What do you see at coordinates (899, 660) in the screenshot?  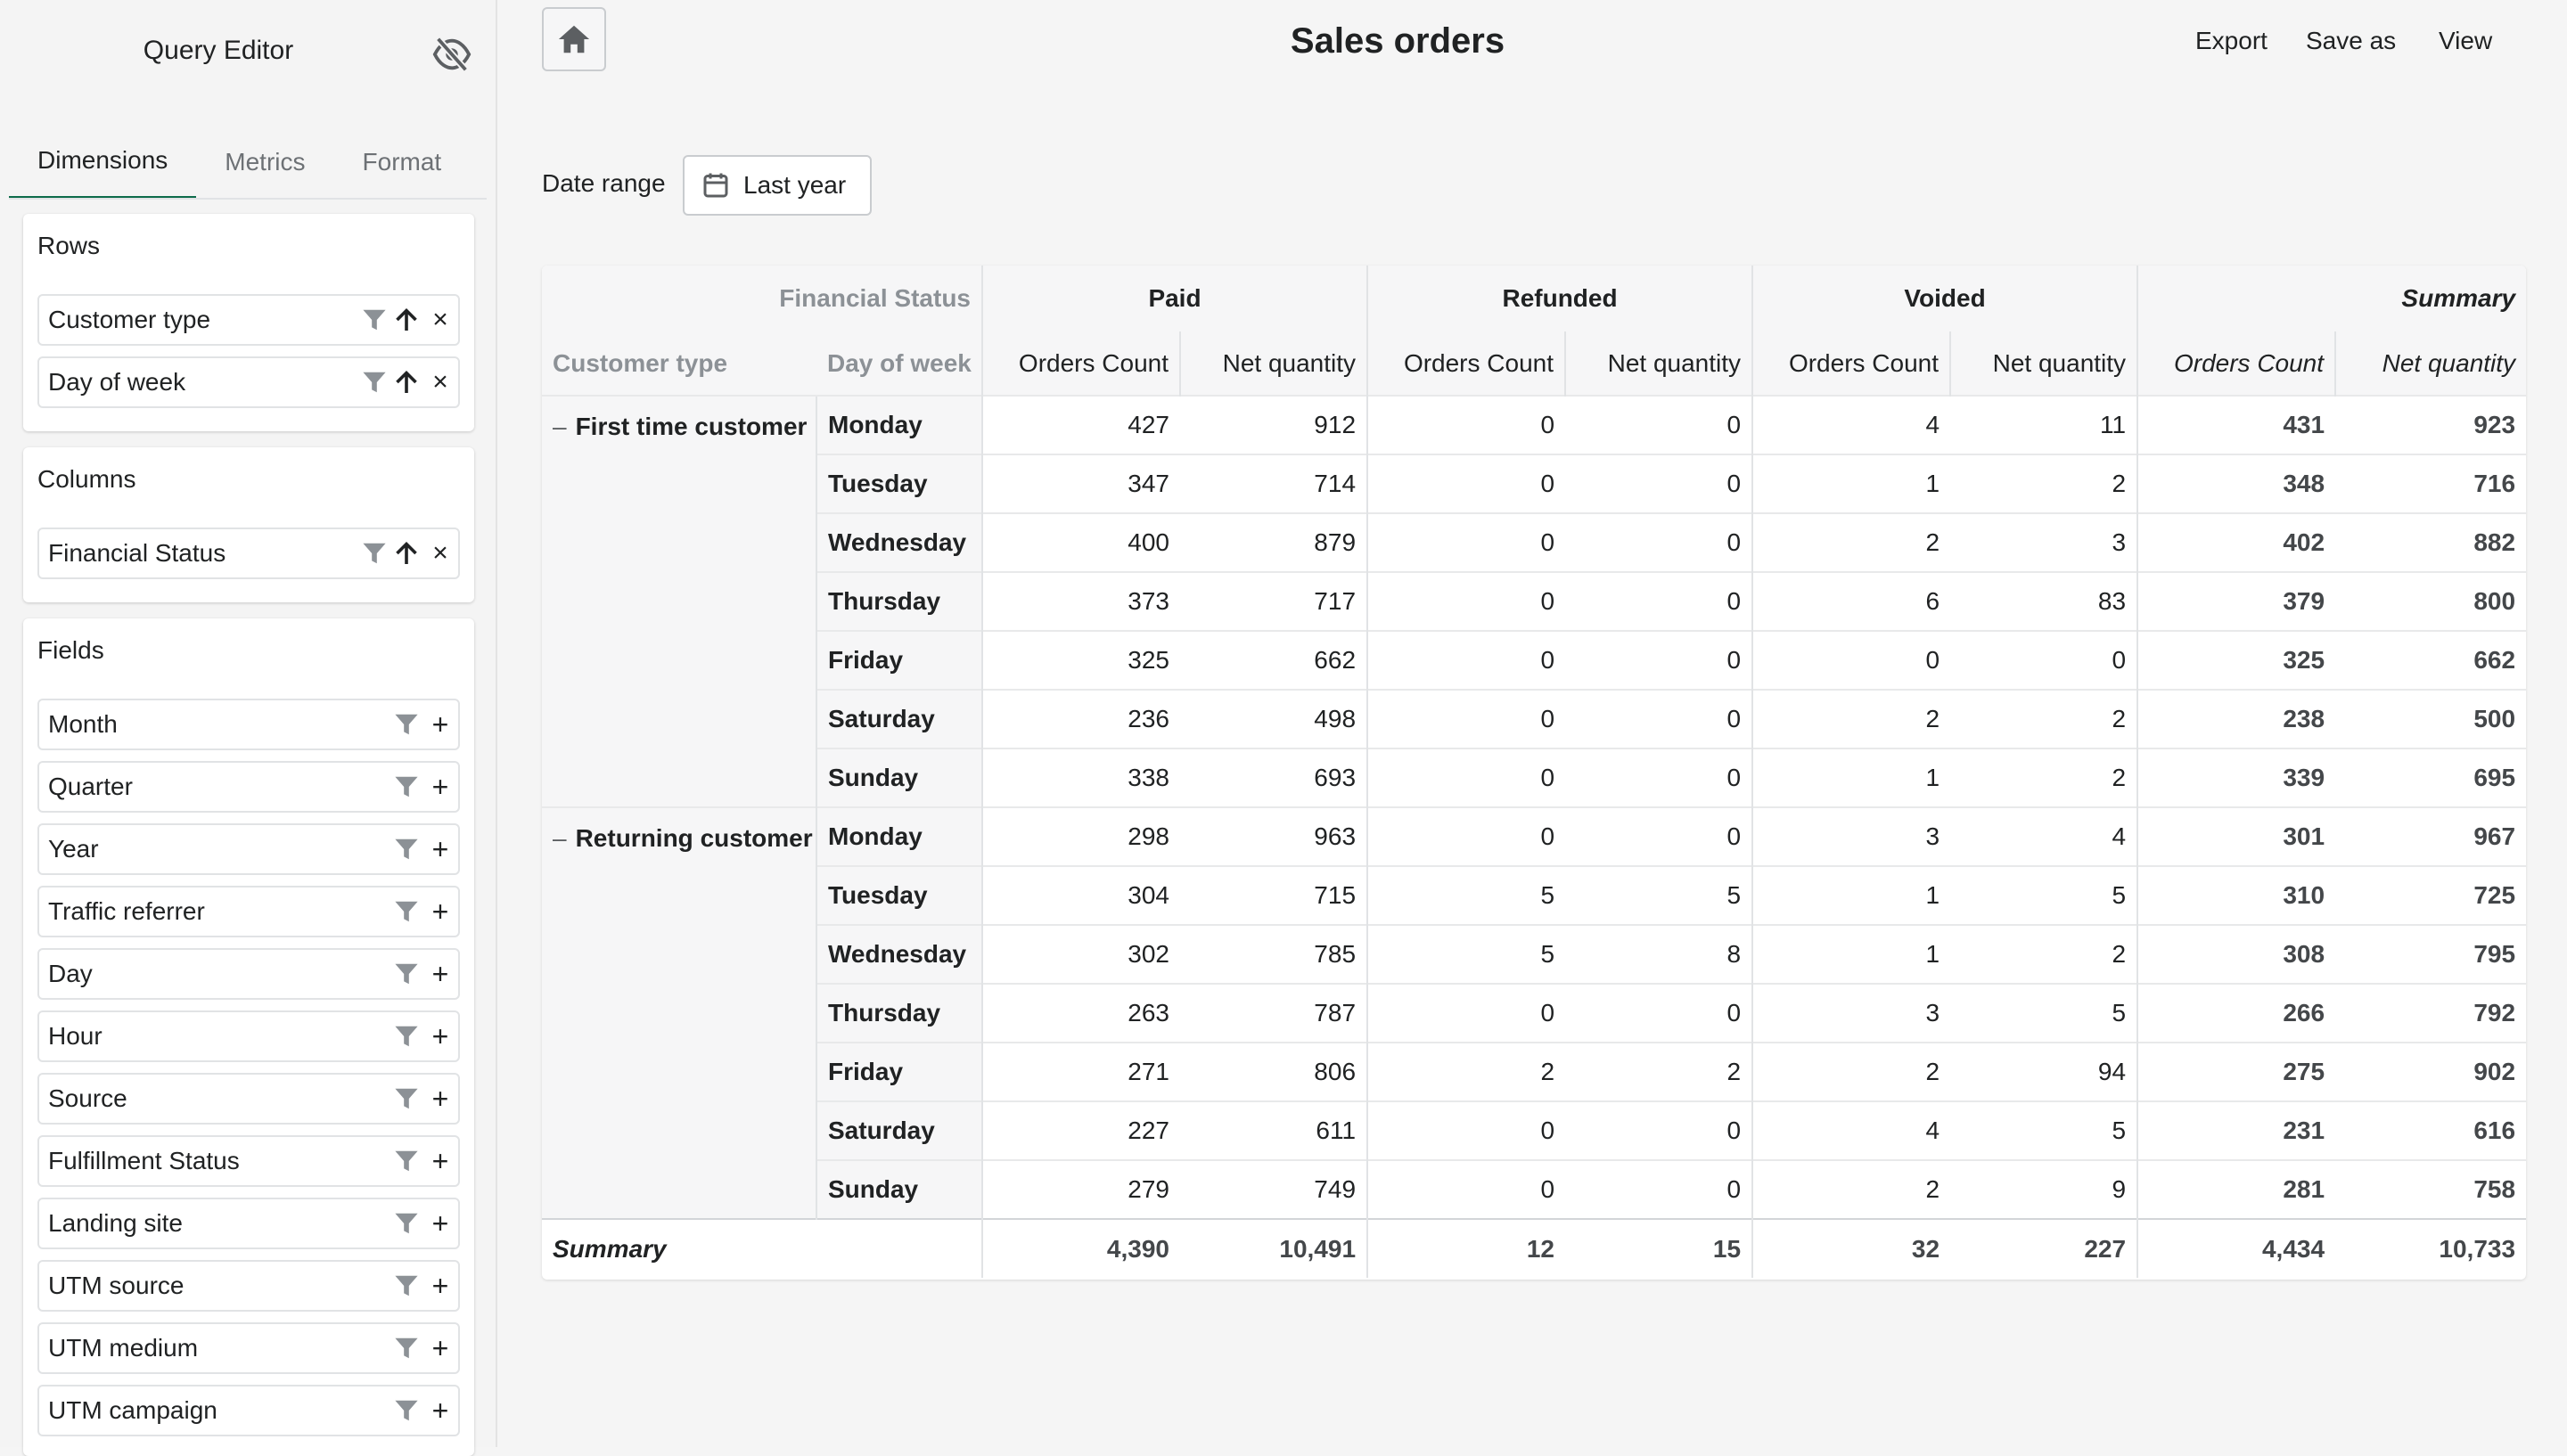 I see `day-of-week-cell: Friday` at bounding box center [899, 660].